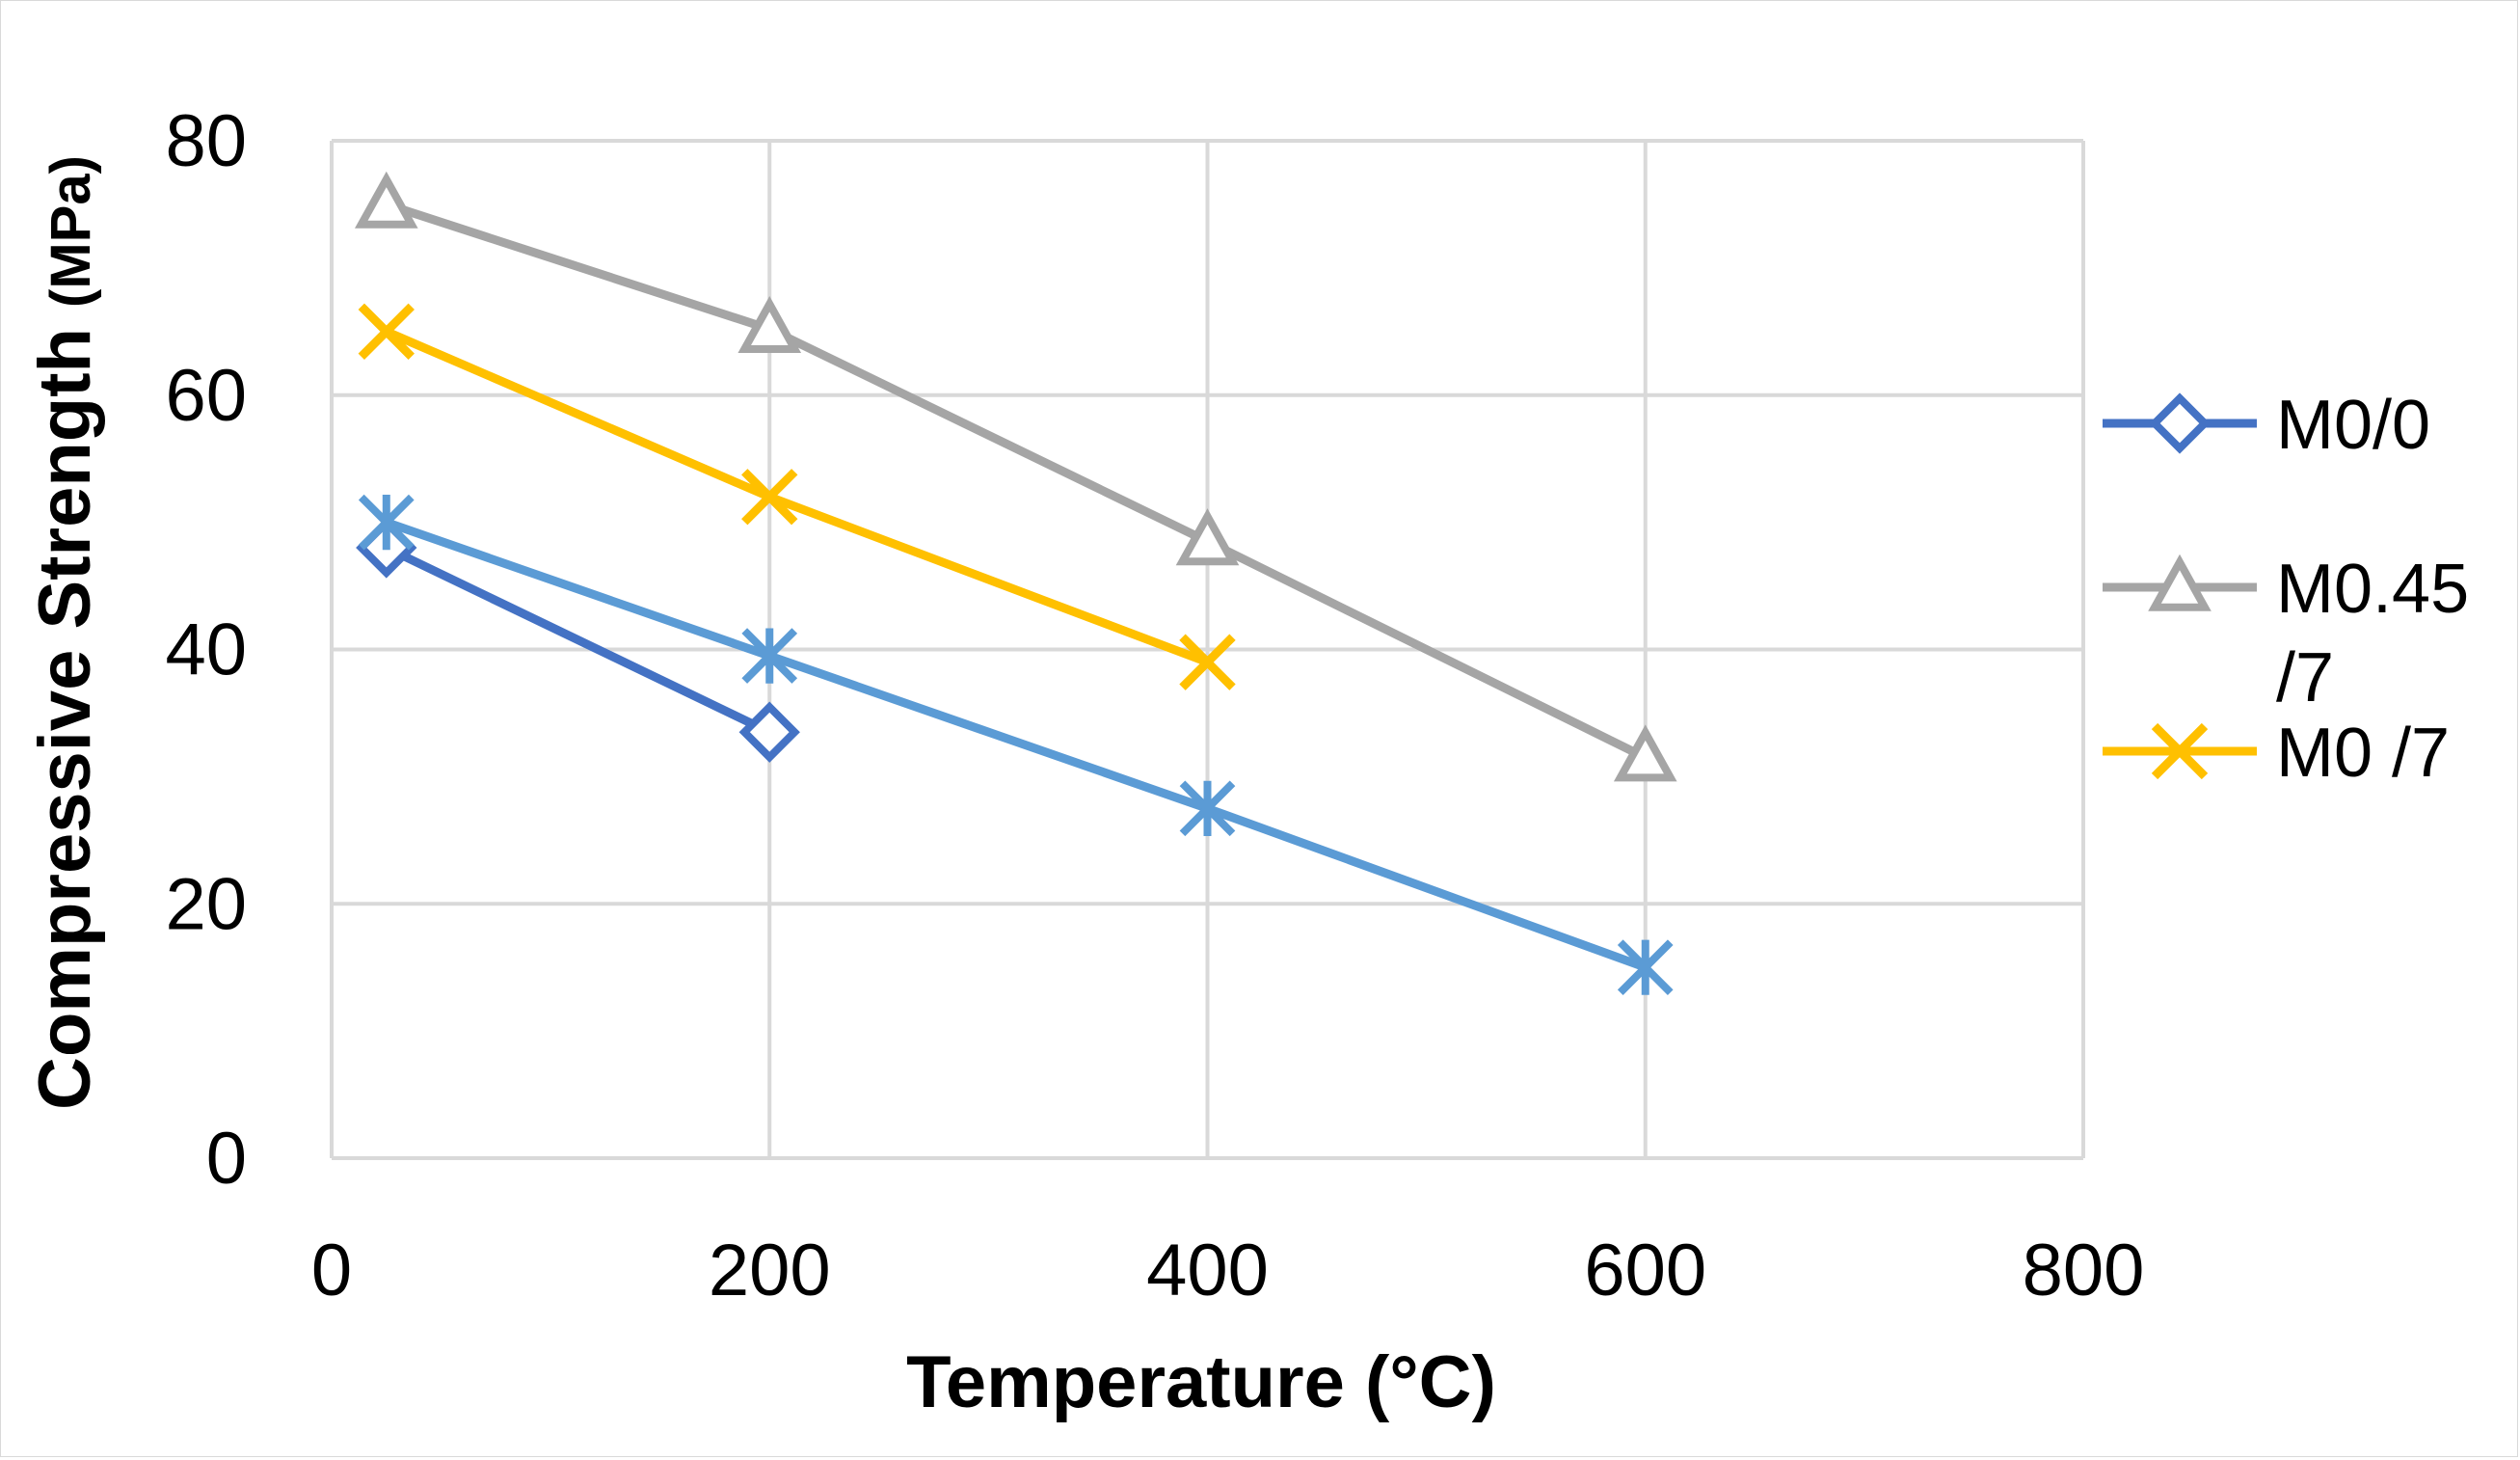 The image size is (2520, 1460). I want to click on x-axis-title: Temperature (°C), so click(1201, 1382).